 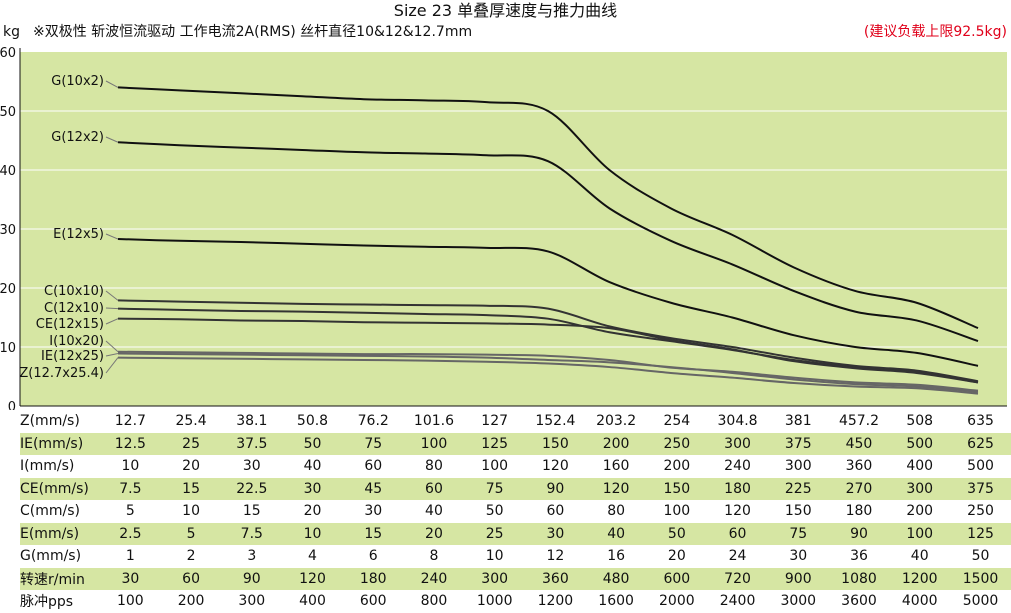 I want to click on table-cell: 375, so click(x=980, y=488).